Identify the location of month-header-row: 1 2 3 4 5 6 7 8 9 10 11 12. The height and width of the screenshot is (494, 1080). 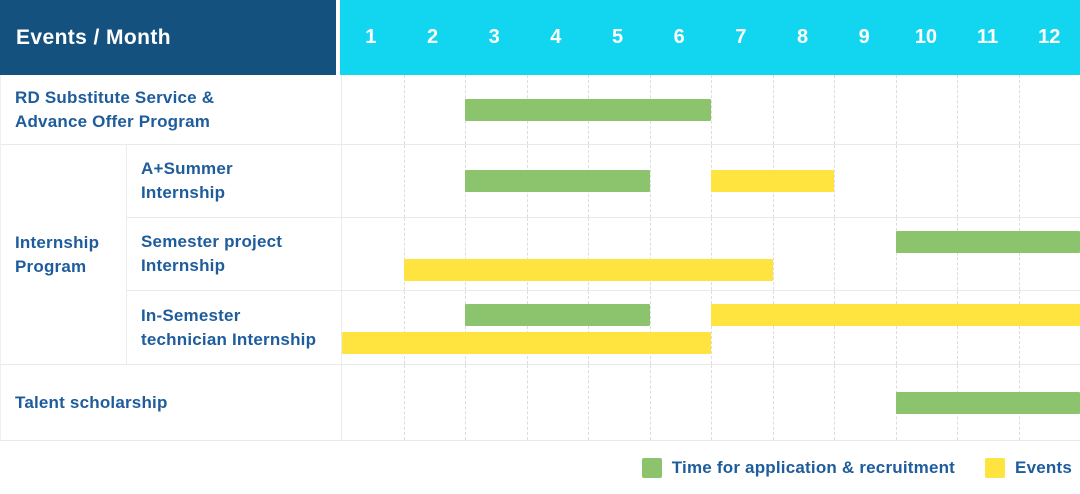
(710, 37).